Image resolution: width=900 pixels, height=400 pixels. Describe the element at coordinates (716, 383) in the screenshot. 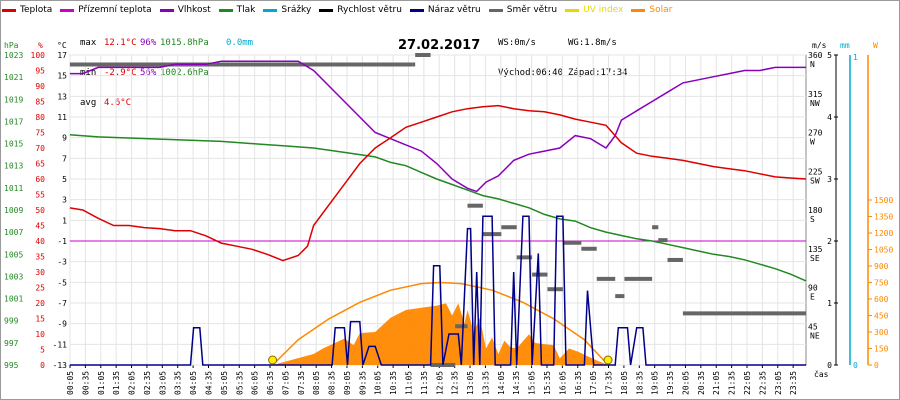

I see `x-tick-label: 21:05` at that location.